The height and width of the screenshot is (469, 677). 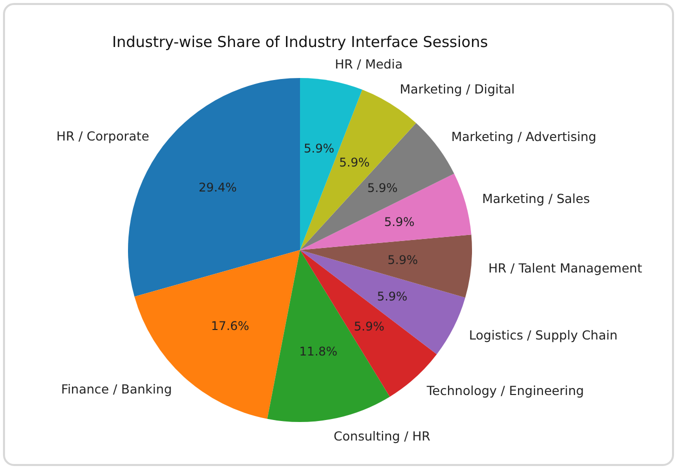 I want to click on data-label: 11.8%, so click(x=318, y=351).